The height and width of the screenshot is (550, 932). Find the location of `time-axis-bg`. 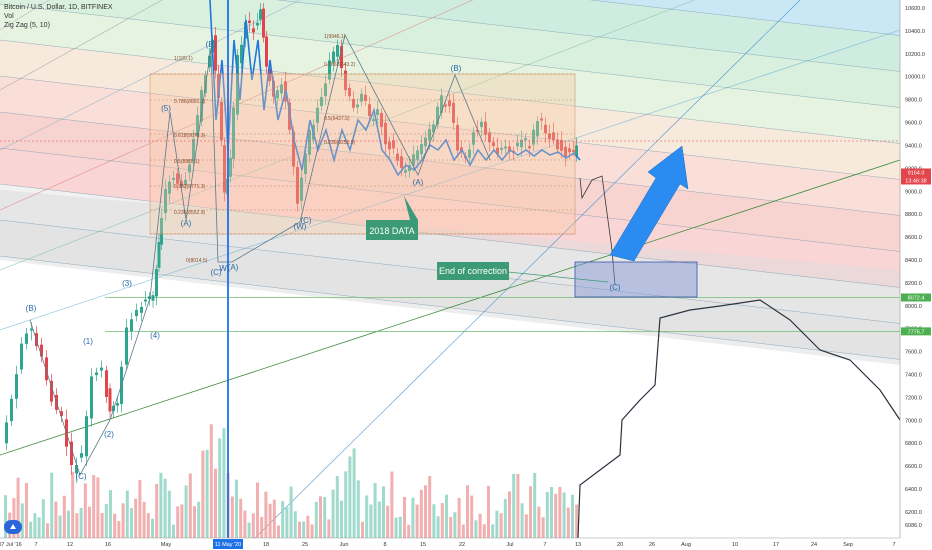

time-axis-bg is located at coordinates (466, 544).